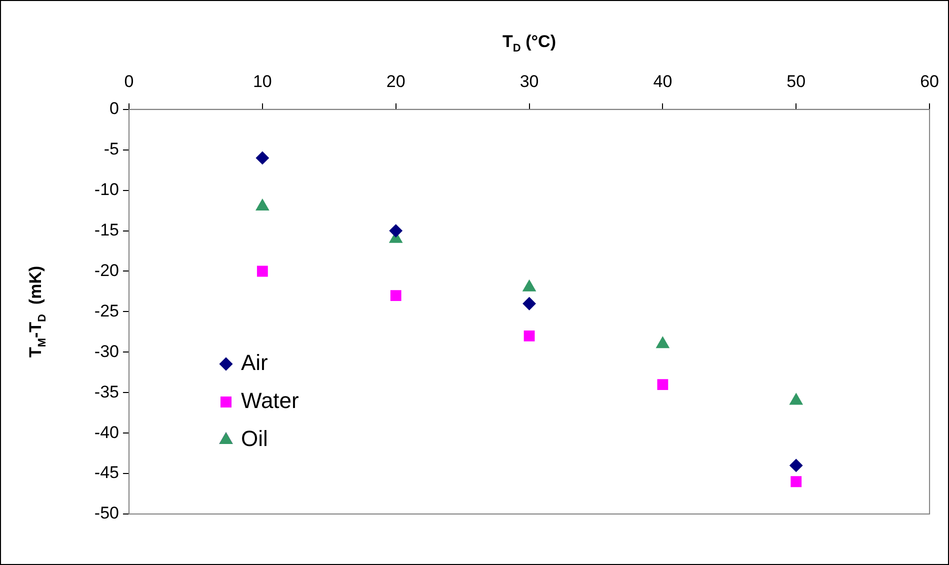  Describe the element at coordinates (662, 81) in the screenshot. I see `x-tick-label: 40` at that location.